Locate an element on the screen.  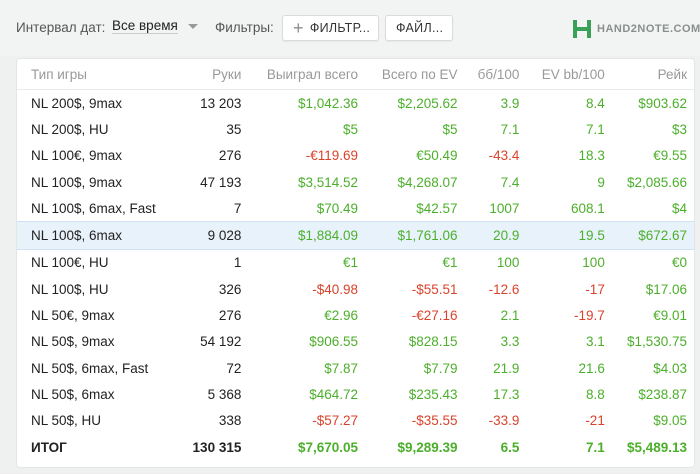
table-row: NL 100€, HU 1 €1 €1 100 100 €0 is located at coordinates (355, 262).